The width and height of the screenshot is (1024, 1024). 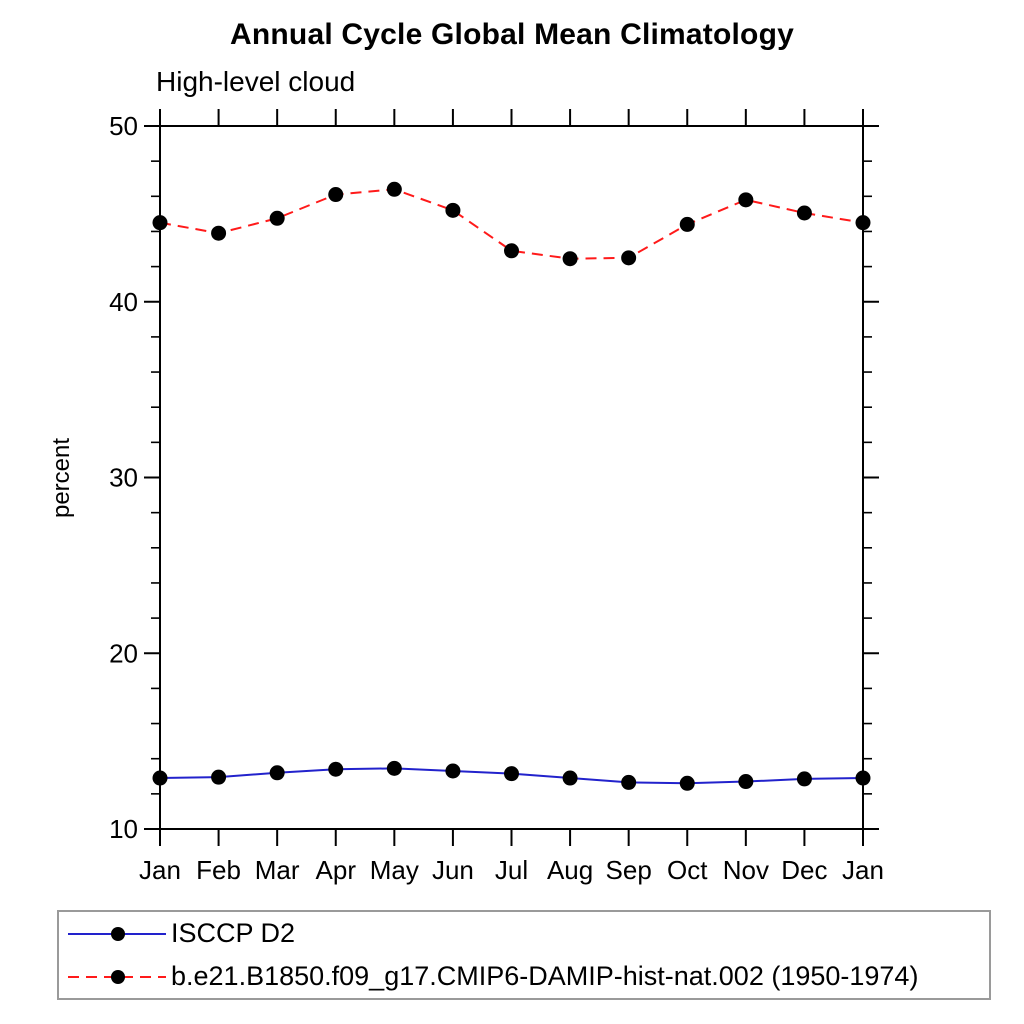 What do you see at coordinates (336, 870) in the screenshot?
I see `x-tick-label: Apr` at bounding box center [336, 870].